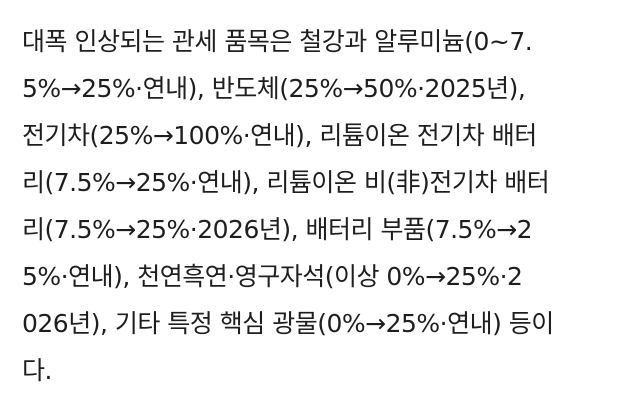 Image resolution: width=640 pixels, height=405 pixels. Describe the element at coordinates (37, 370) in the screenshot. I see `text-line: 다.` at that location.